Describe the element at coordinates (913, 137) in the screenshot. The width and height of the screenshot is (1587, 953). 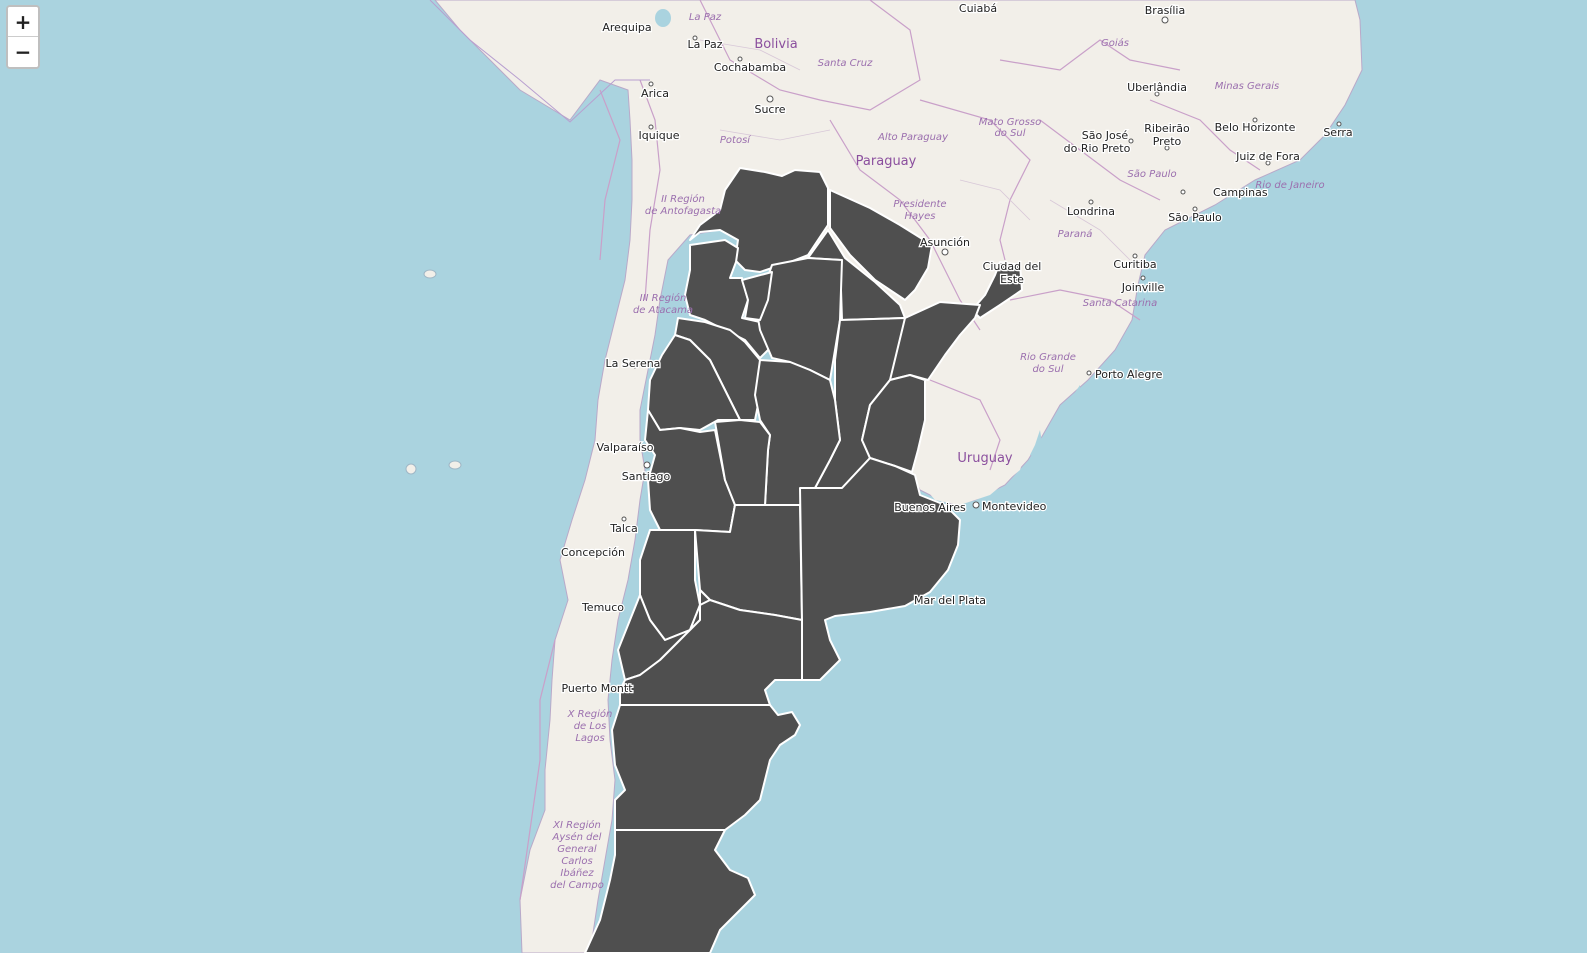
I see `state-label: Alto Paraguay` at that location.